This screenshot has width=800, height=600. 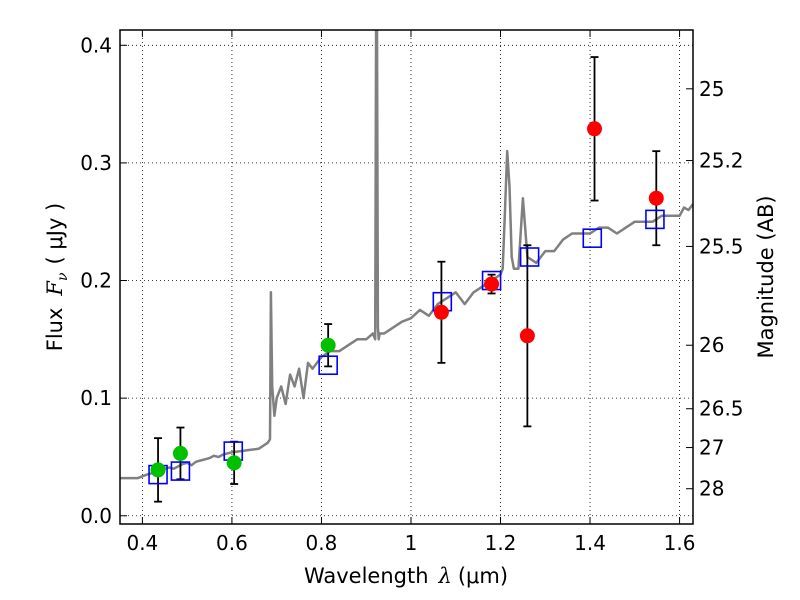 I want to click on y-tick-label: 0.3, so click(x=96, y=163).